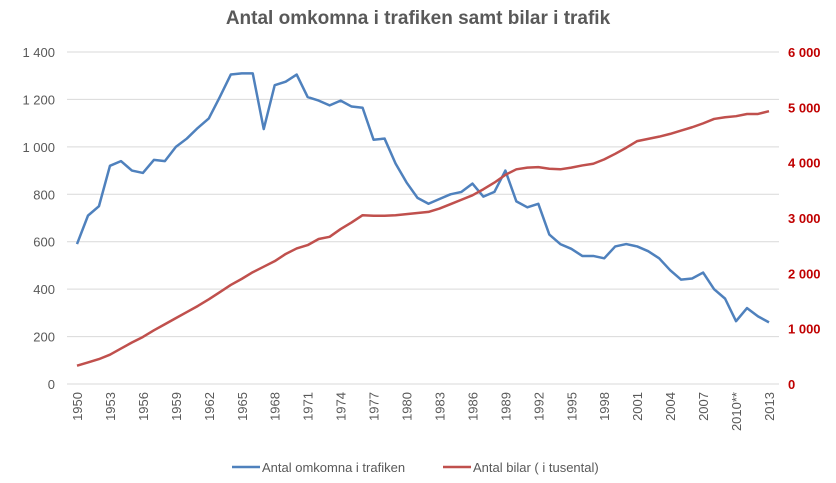 Image resolution: width=836 pixels, height=483 pixels. Describe the element at coordinates (77, 406) in the screenshot. I see `x-tick-label: 1950` at that location.